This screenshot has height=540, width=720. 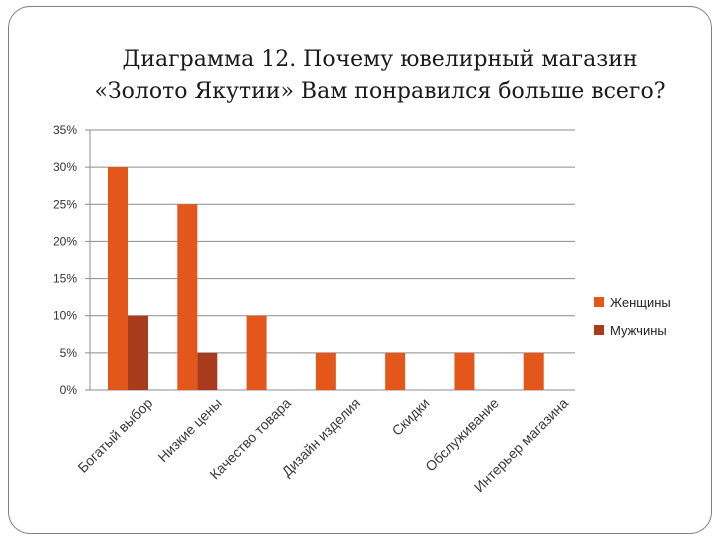 I want to click on y-tick-label: 10%, so click(x=65, y=316).